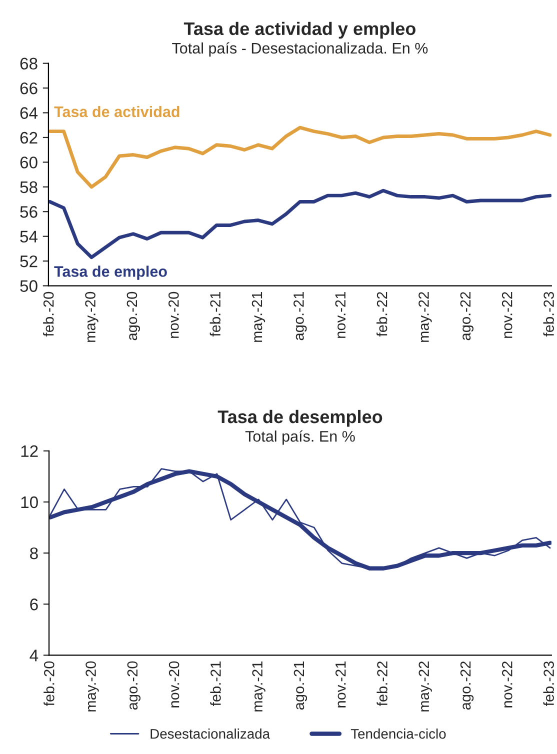 The image size is (557, 754). Describe the element at coordinates (29, 138) in the screenshot. I see `y-tick-label: 62` at that location.